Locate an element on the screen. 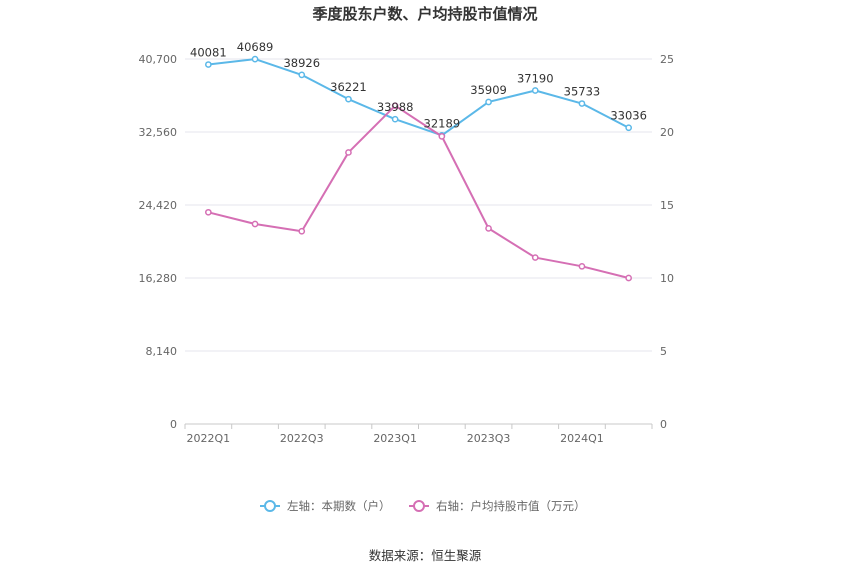 Image resolution: width=850 pixels, height=575 pixels. source-text: 数据来源：恒生聚源 is located at coordinates (425, 555).